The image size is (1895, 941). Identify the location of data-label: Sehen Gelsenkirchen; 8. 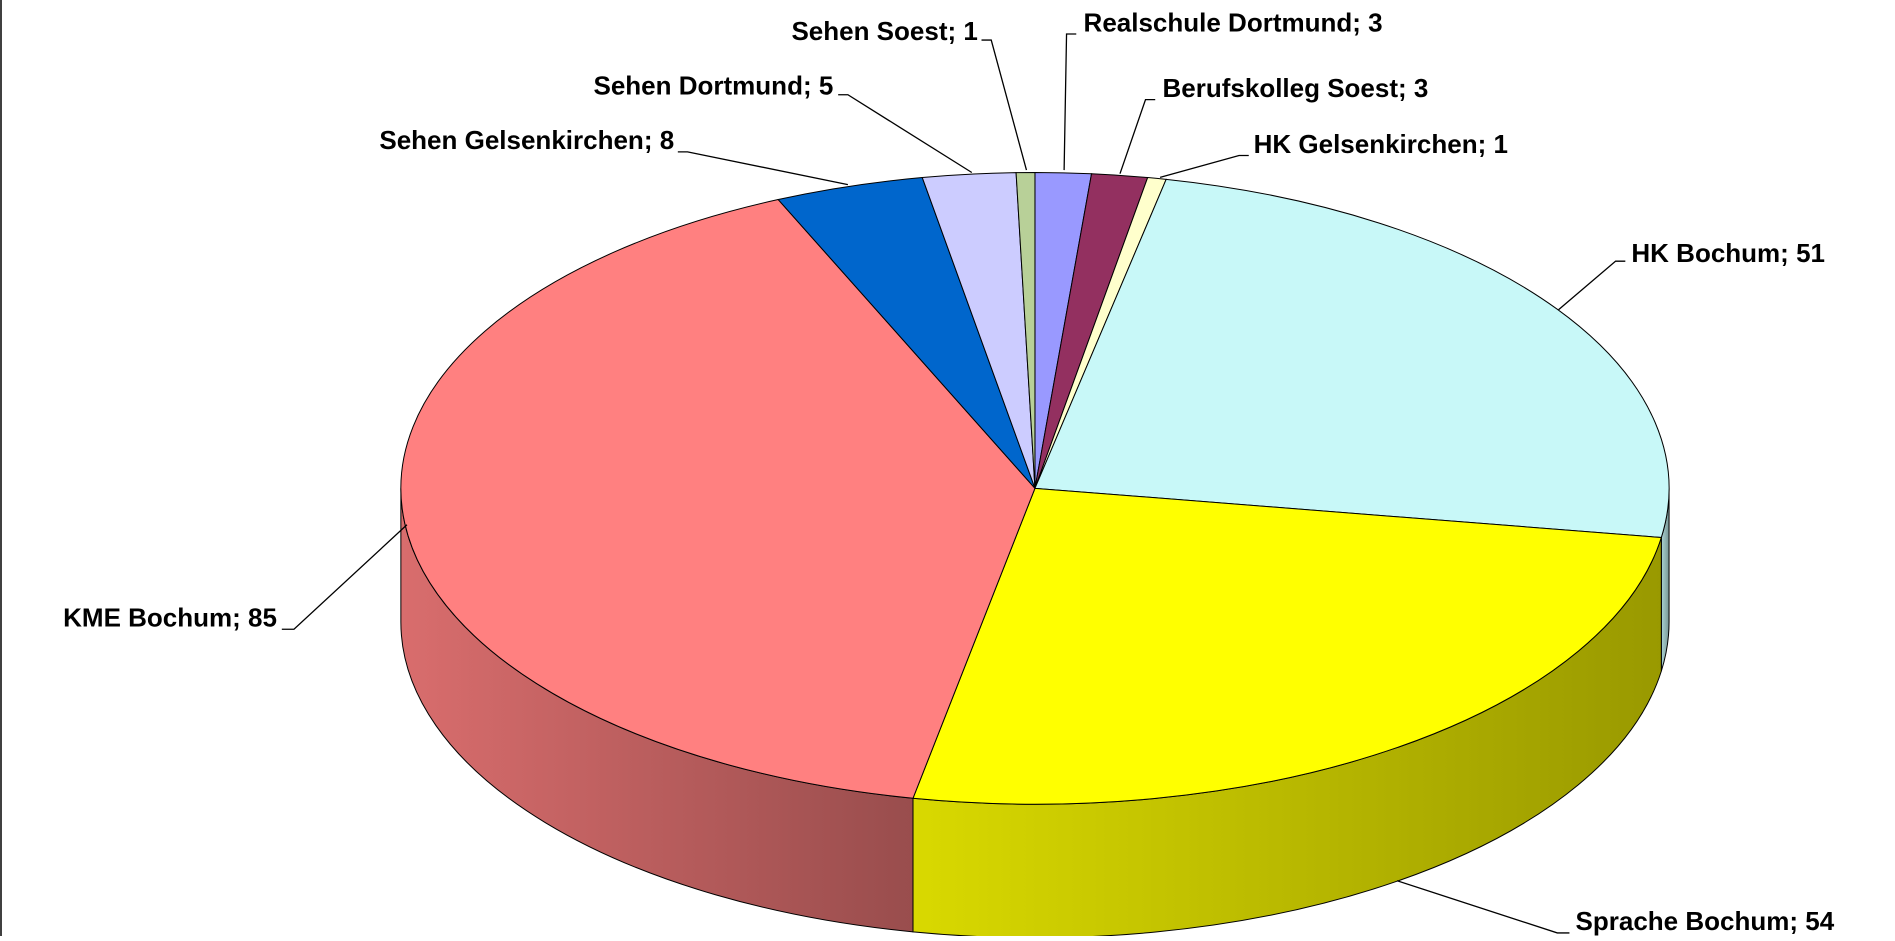
(526, 140).